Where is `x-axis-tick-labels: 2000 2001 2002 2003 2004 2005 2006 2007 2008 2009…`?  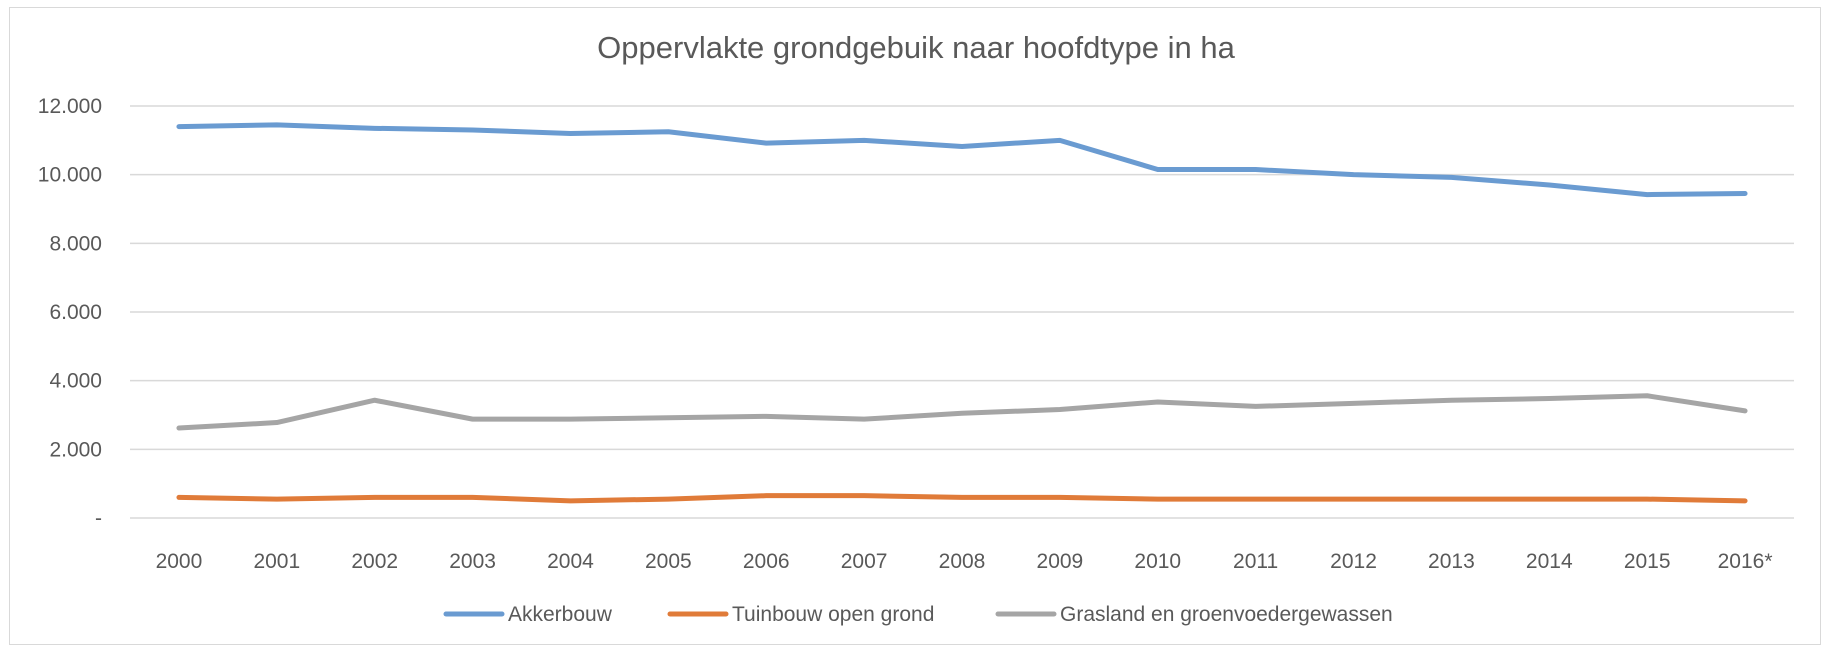 x-axis-tick-labels: 2000 2001 2002 2003 2004 2005 2006 2007 2008 2009… is located at coordinates (964, 561).